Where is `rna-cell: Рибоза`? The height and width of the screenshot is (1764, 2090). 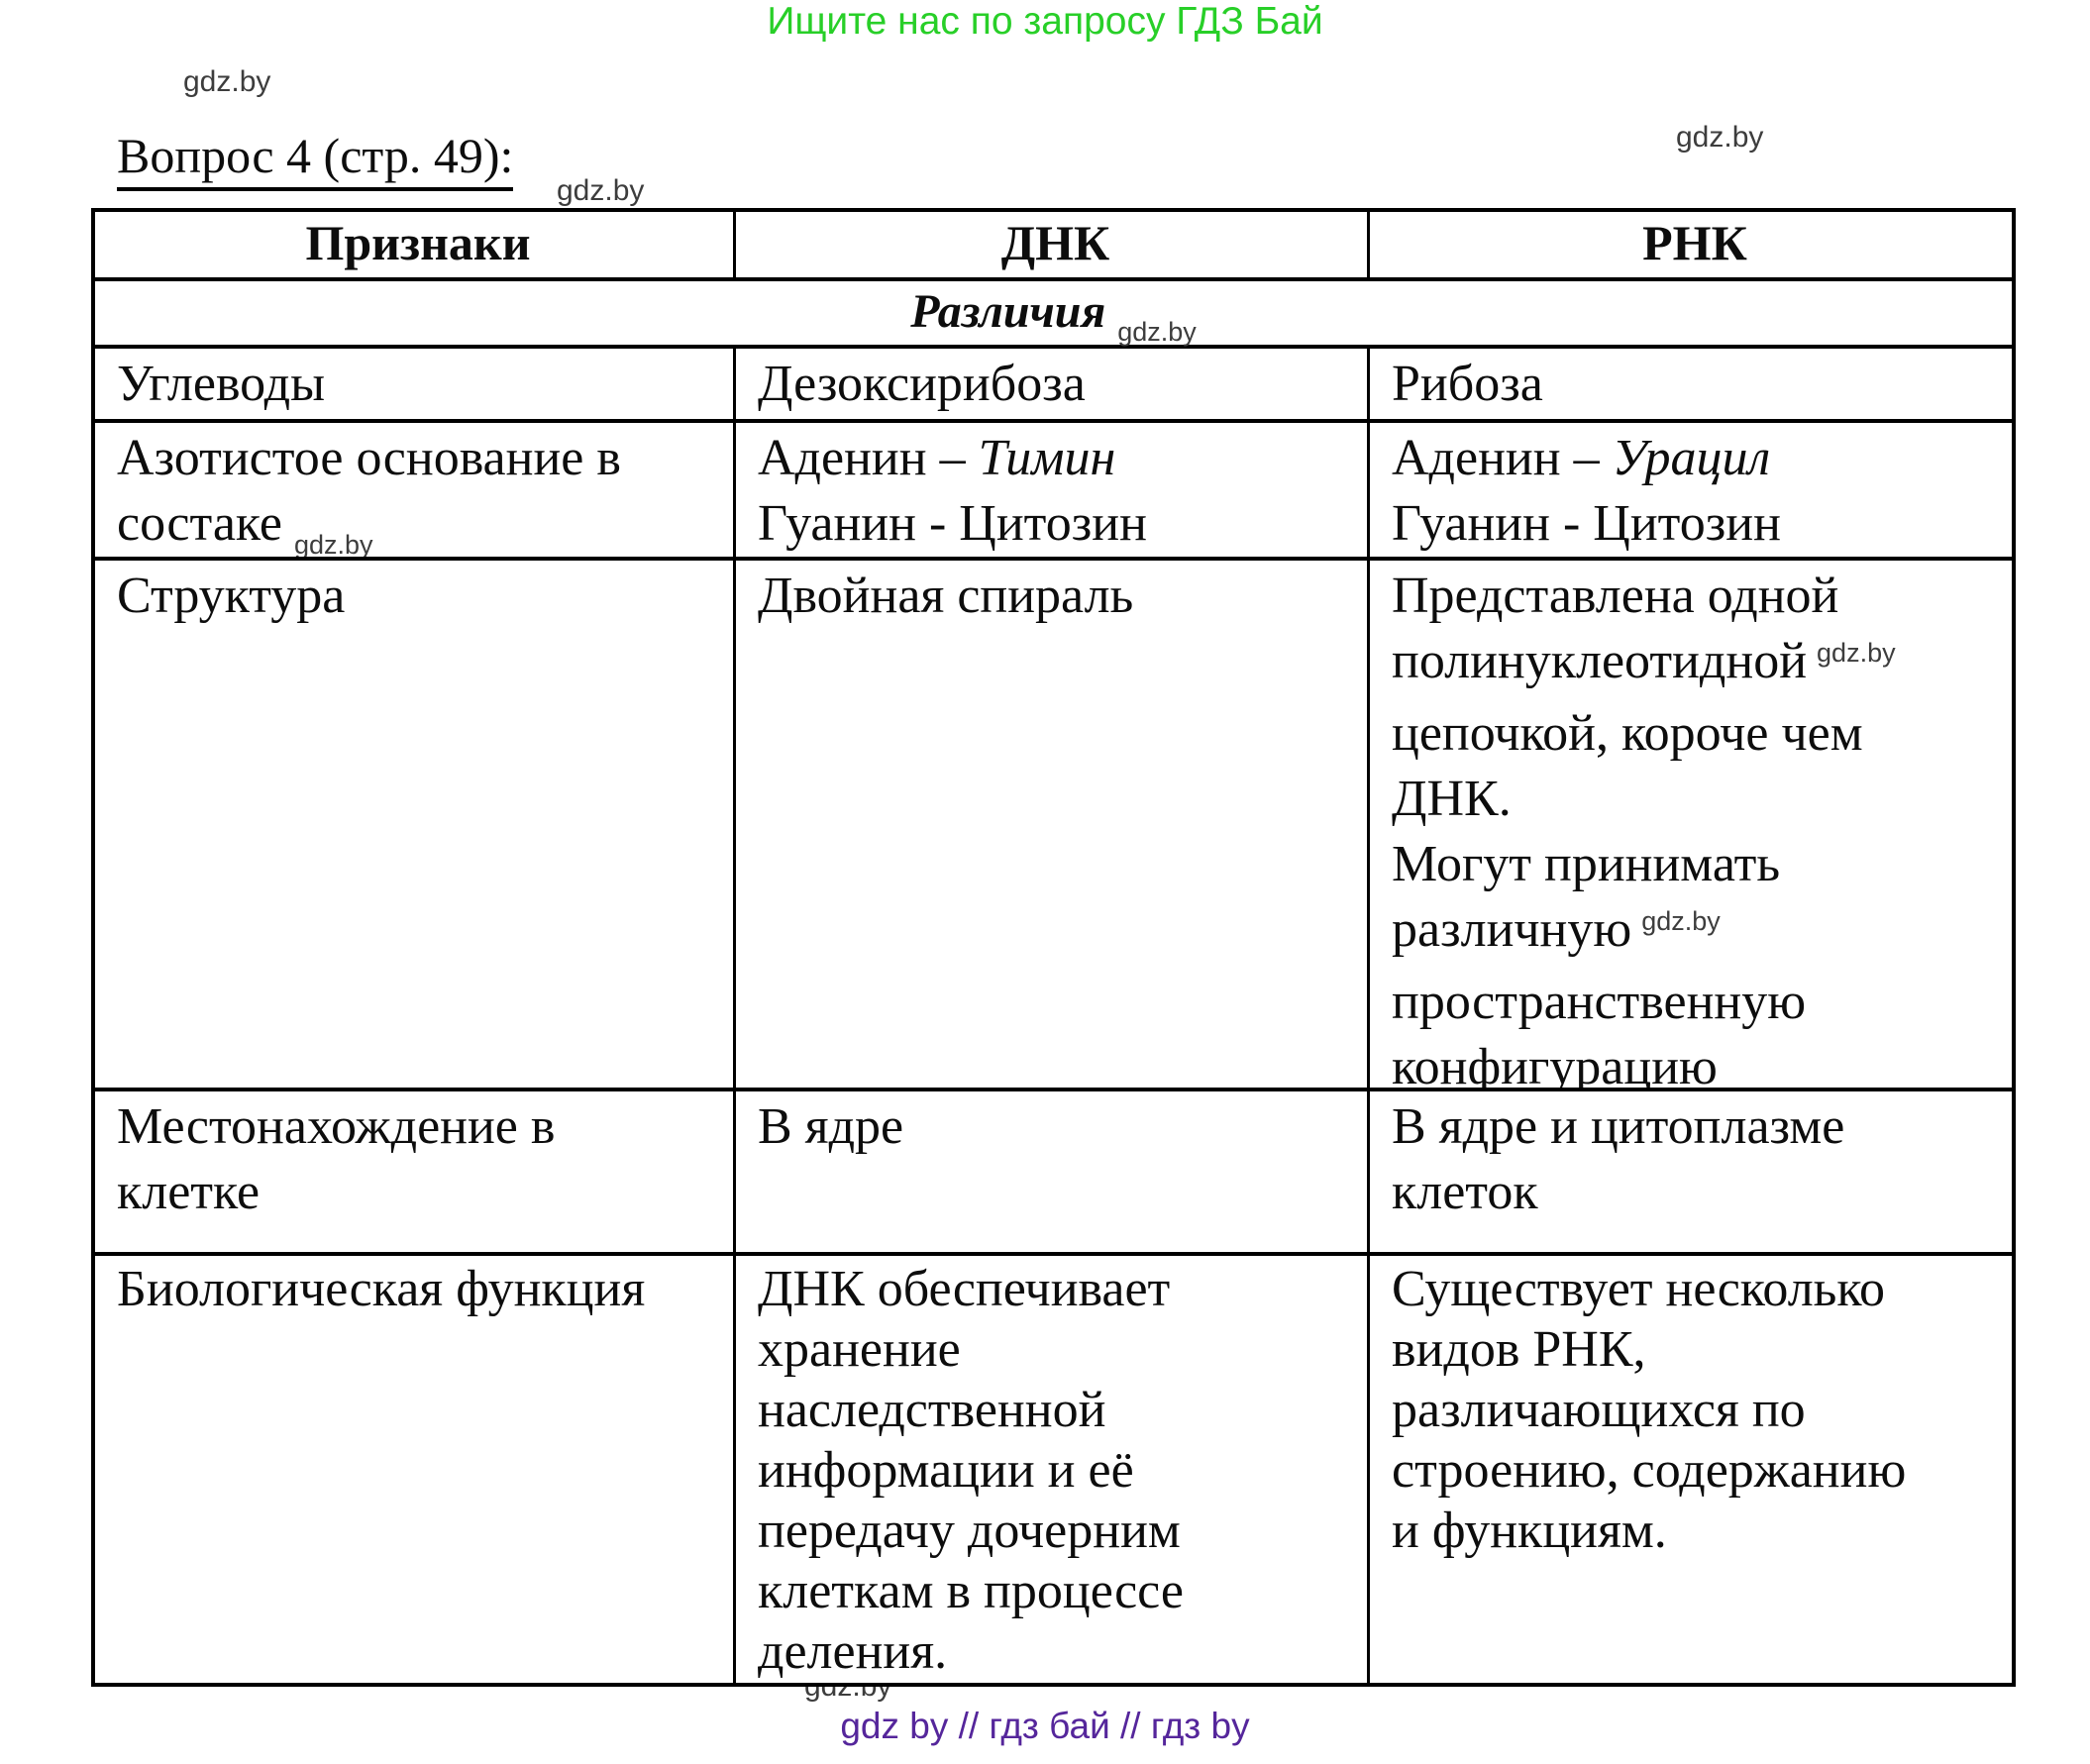
rna-cell: Рибоза is located at coordinates (1467, 384).